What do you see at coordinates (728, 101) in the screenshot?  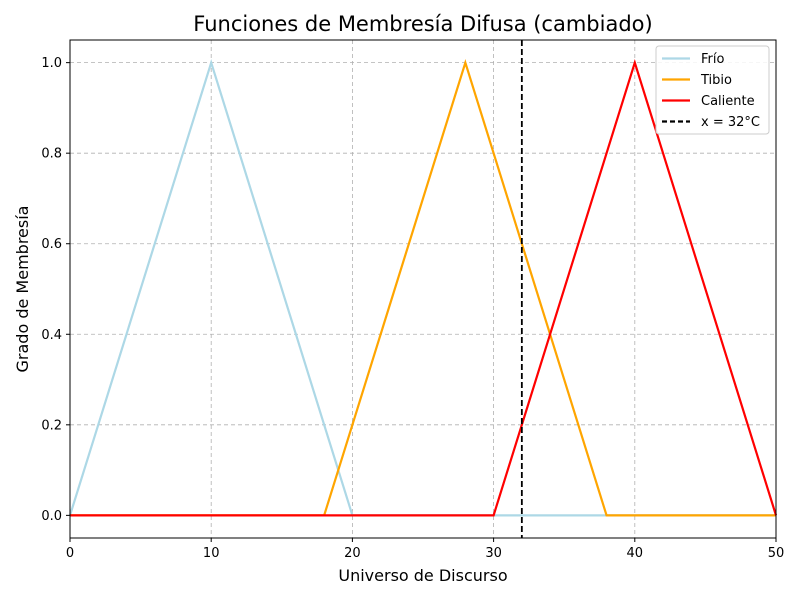 I see `legend-label: Caliente` at bounding box center [728, 101].